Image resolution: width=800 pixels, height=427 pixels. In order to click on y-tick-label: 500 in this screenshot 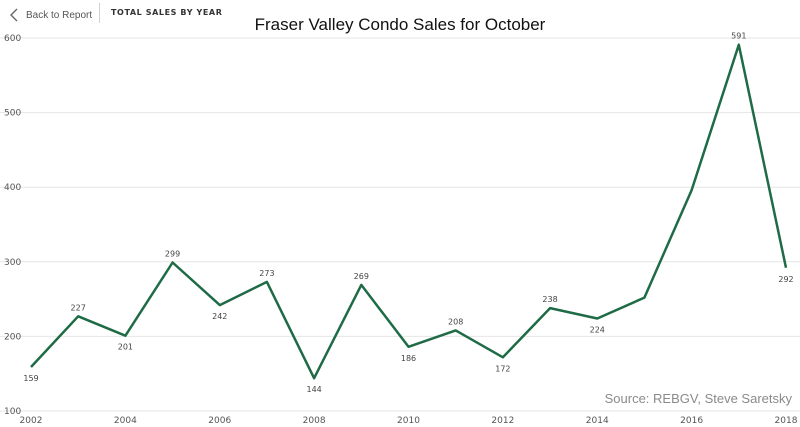, I will do `click(12, 114)`.